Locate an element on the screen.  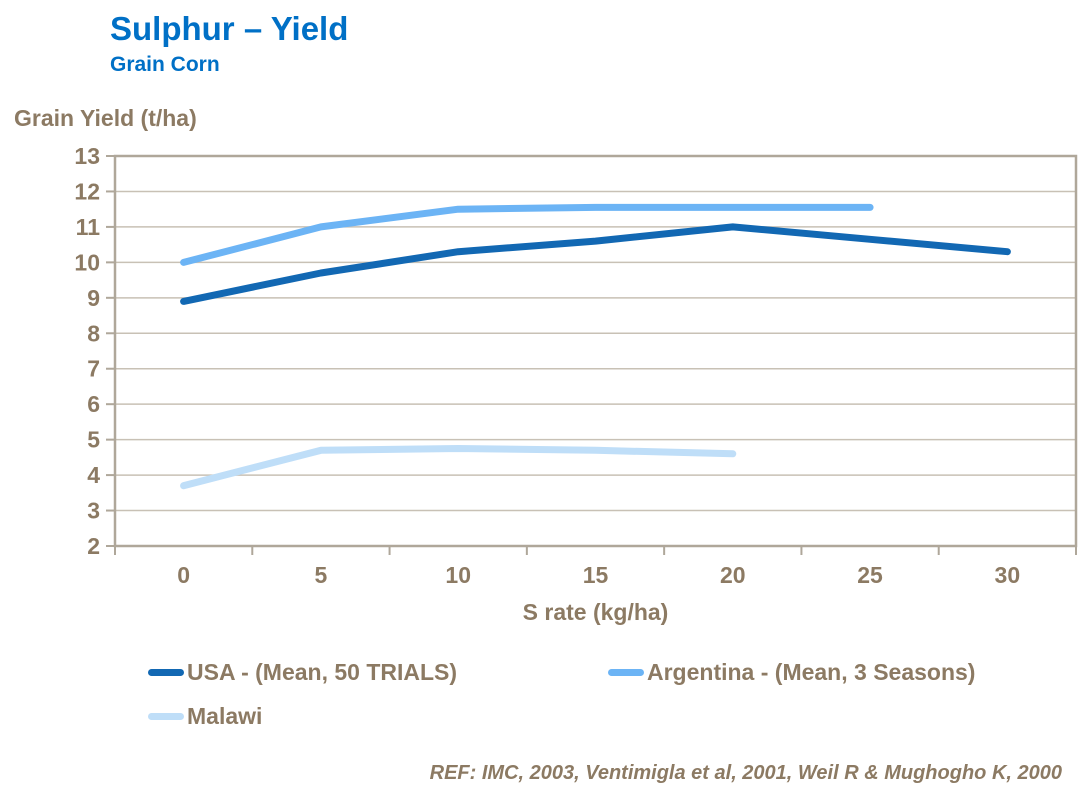
x-tick-label: 30 is located at coordinates (1008, 575).